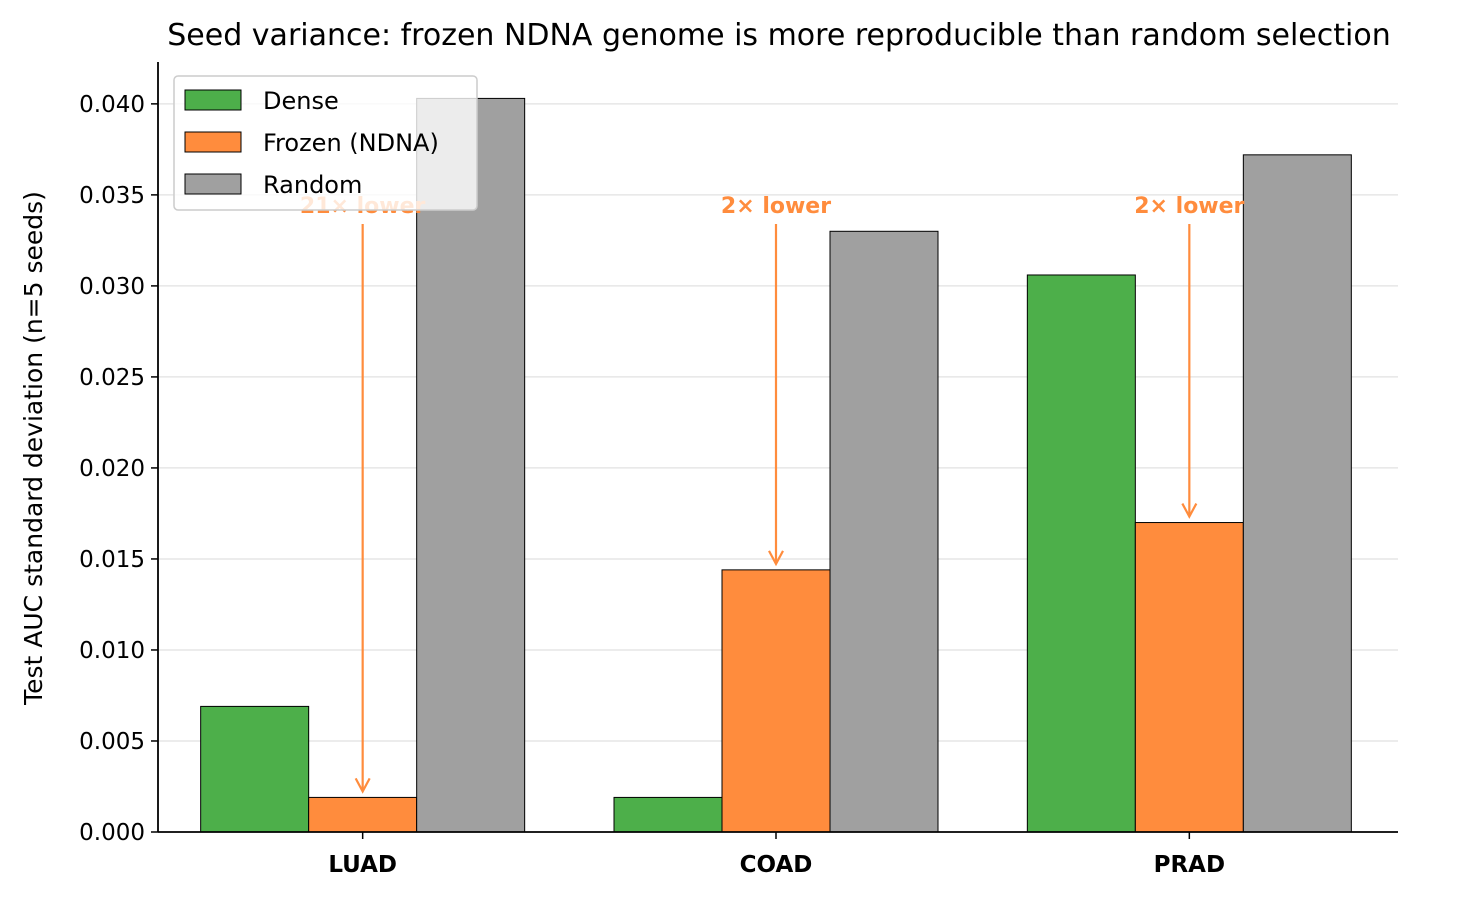 The width and height of the screenshot is (1480, 900). Describe the element at coordinates (362, 865) in the screenshot. I see `x-tick-label: LUAD` at that location.